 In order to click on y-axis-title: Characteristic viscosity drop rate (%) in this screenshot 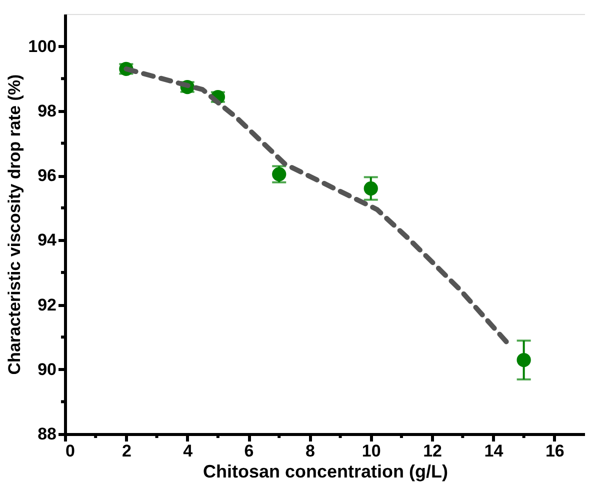, I will do `click(14, 224)`.